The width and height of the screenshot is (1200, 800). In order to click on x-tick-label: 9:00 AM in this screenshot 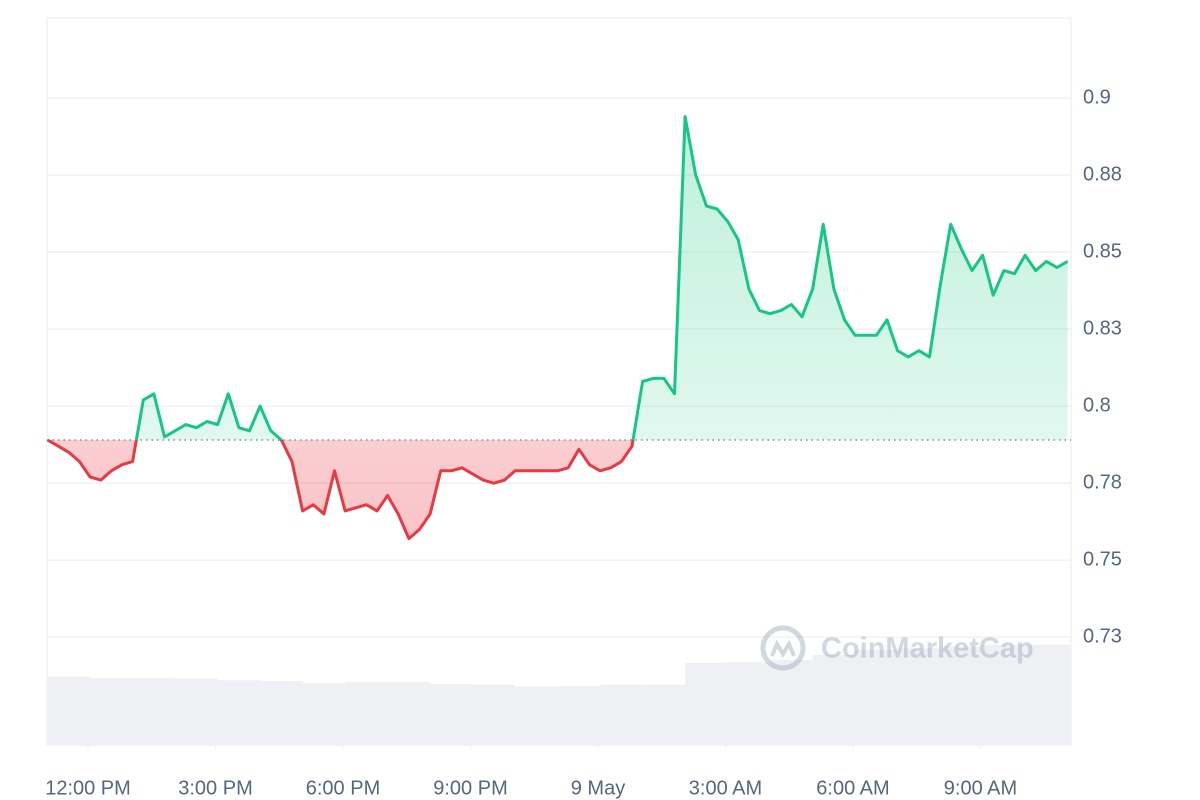, I will do `click(980, 788)`.